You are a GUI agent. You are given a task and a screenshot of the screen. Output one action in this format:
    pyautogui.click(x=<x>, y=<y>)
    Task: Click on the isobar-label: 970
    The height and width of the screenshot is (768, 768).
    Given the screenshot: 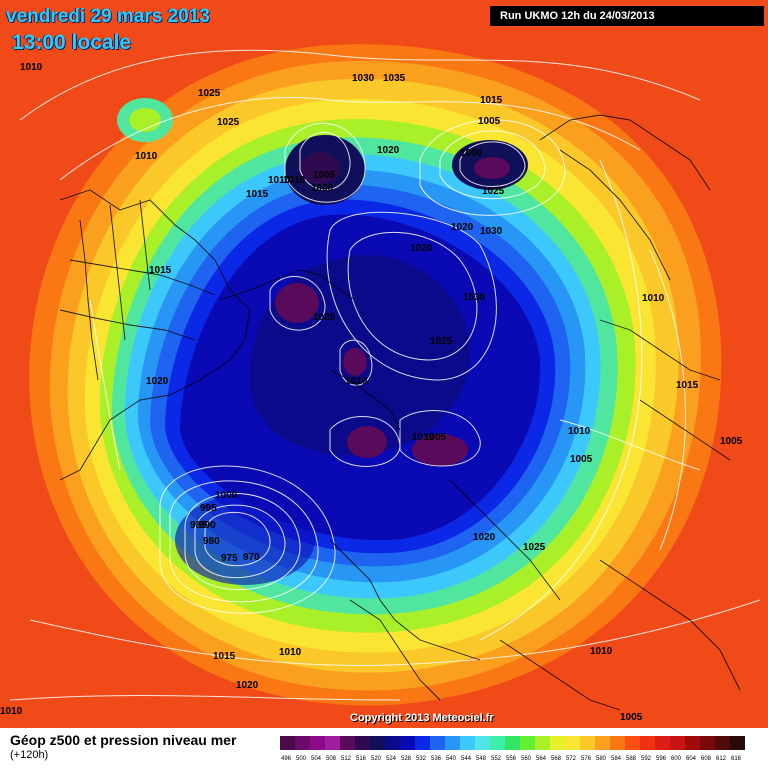 What is the action you would take?
    pyautogui.click(x=251, y=557)
    